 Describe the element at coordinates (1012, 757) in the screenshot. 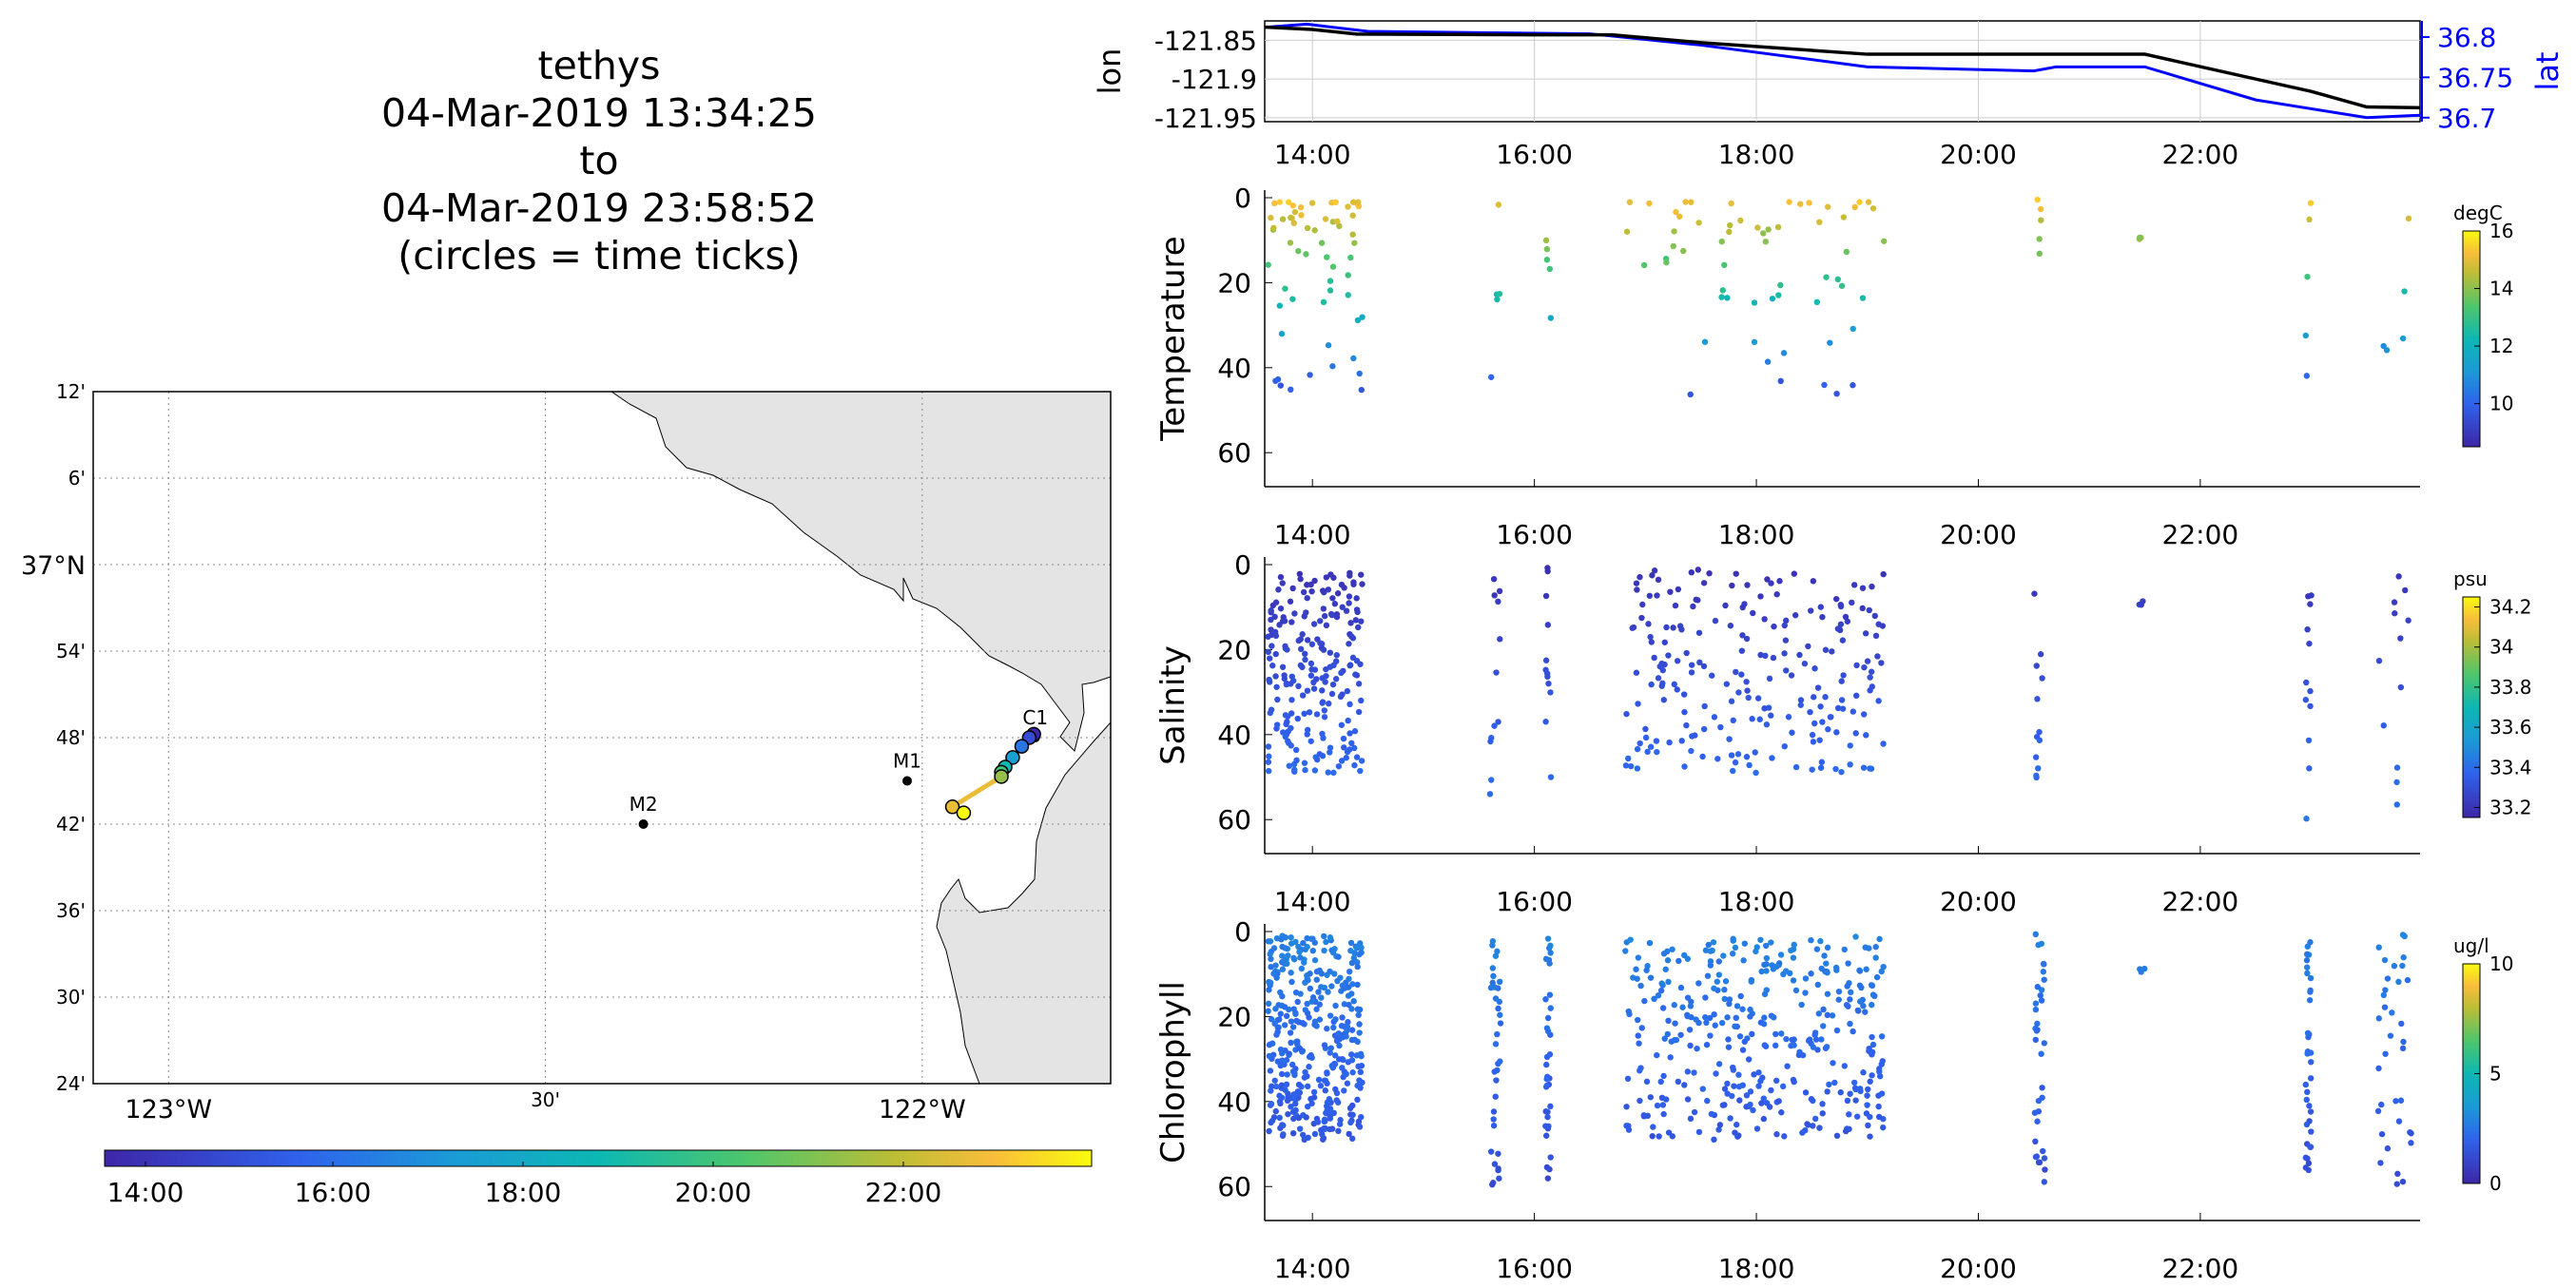

I see `track-time-tick` at that location.